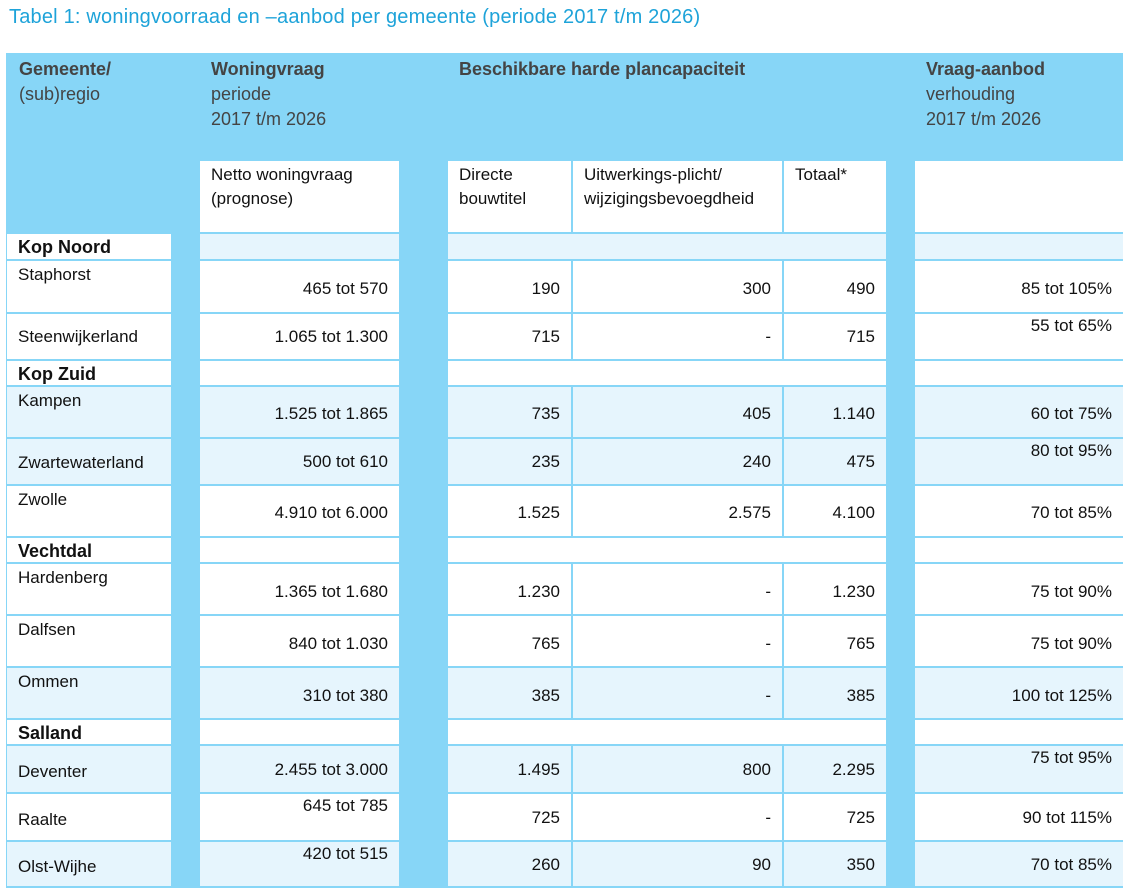  What do you see at coordinates (89, 412) in the screenshot?
I see `cell-gemeente: Kampen` at bounding box center [89, 412].